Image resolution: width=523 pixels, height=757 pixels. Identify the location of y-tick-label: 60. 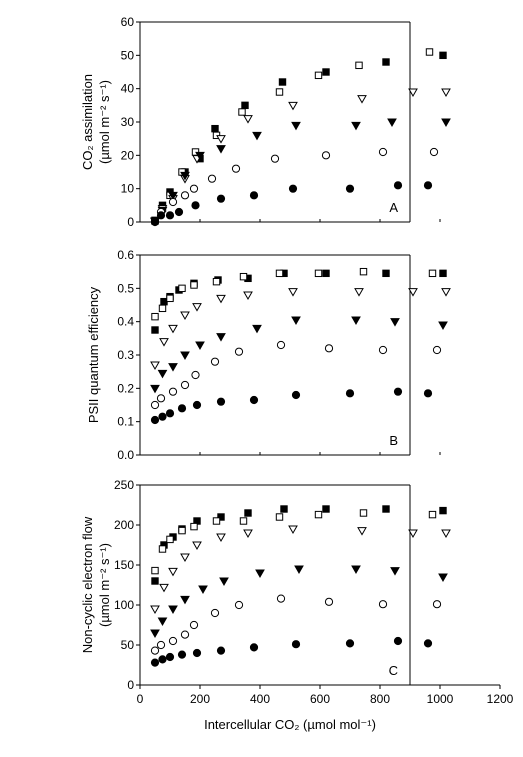
(128, 22).